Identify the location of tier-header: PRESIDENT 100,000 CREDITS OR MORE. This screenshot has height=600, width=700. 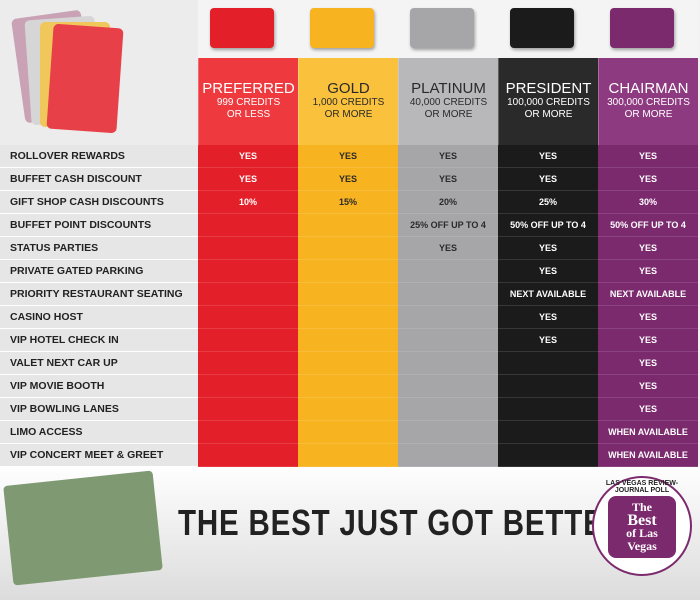
(548, 101).